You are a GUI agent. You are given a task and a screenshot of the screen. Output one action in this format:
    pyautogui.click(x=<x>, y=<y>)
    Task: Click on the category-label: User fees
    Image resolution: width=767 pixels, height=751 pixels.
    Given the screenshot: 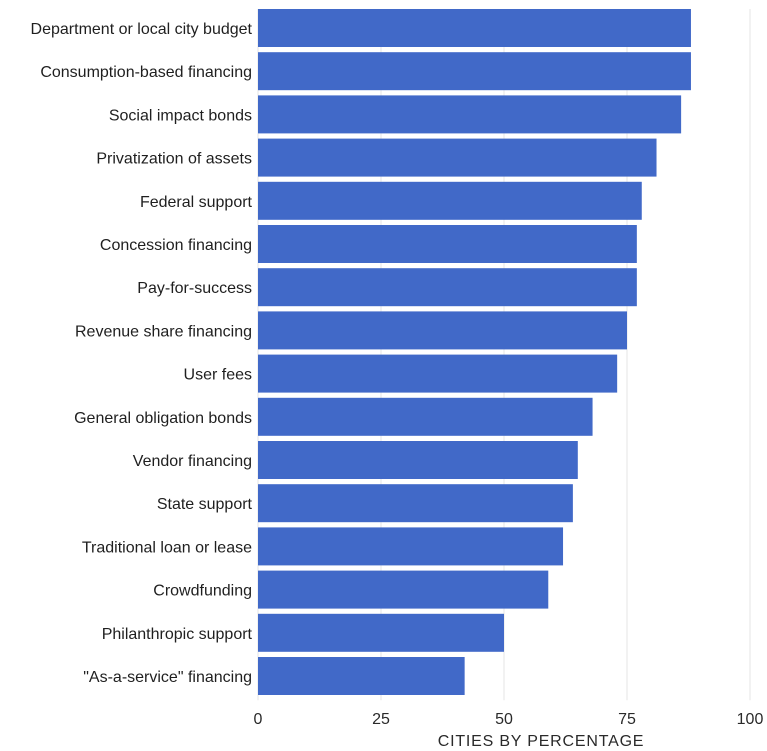 What is the action you would take?
    pyautogui.click(x=218, y=375)
    